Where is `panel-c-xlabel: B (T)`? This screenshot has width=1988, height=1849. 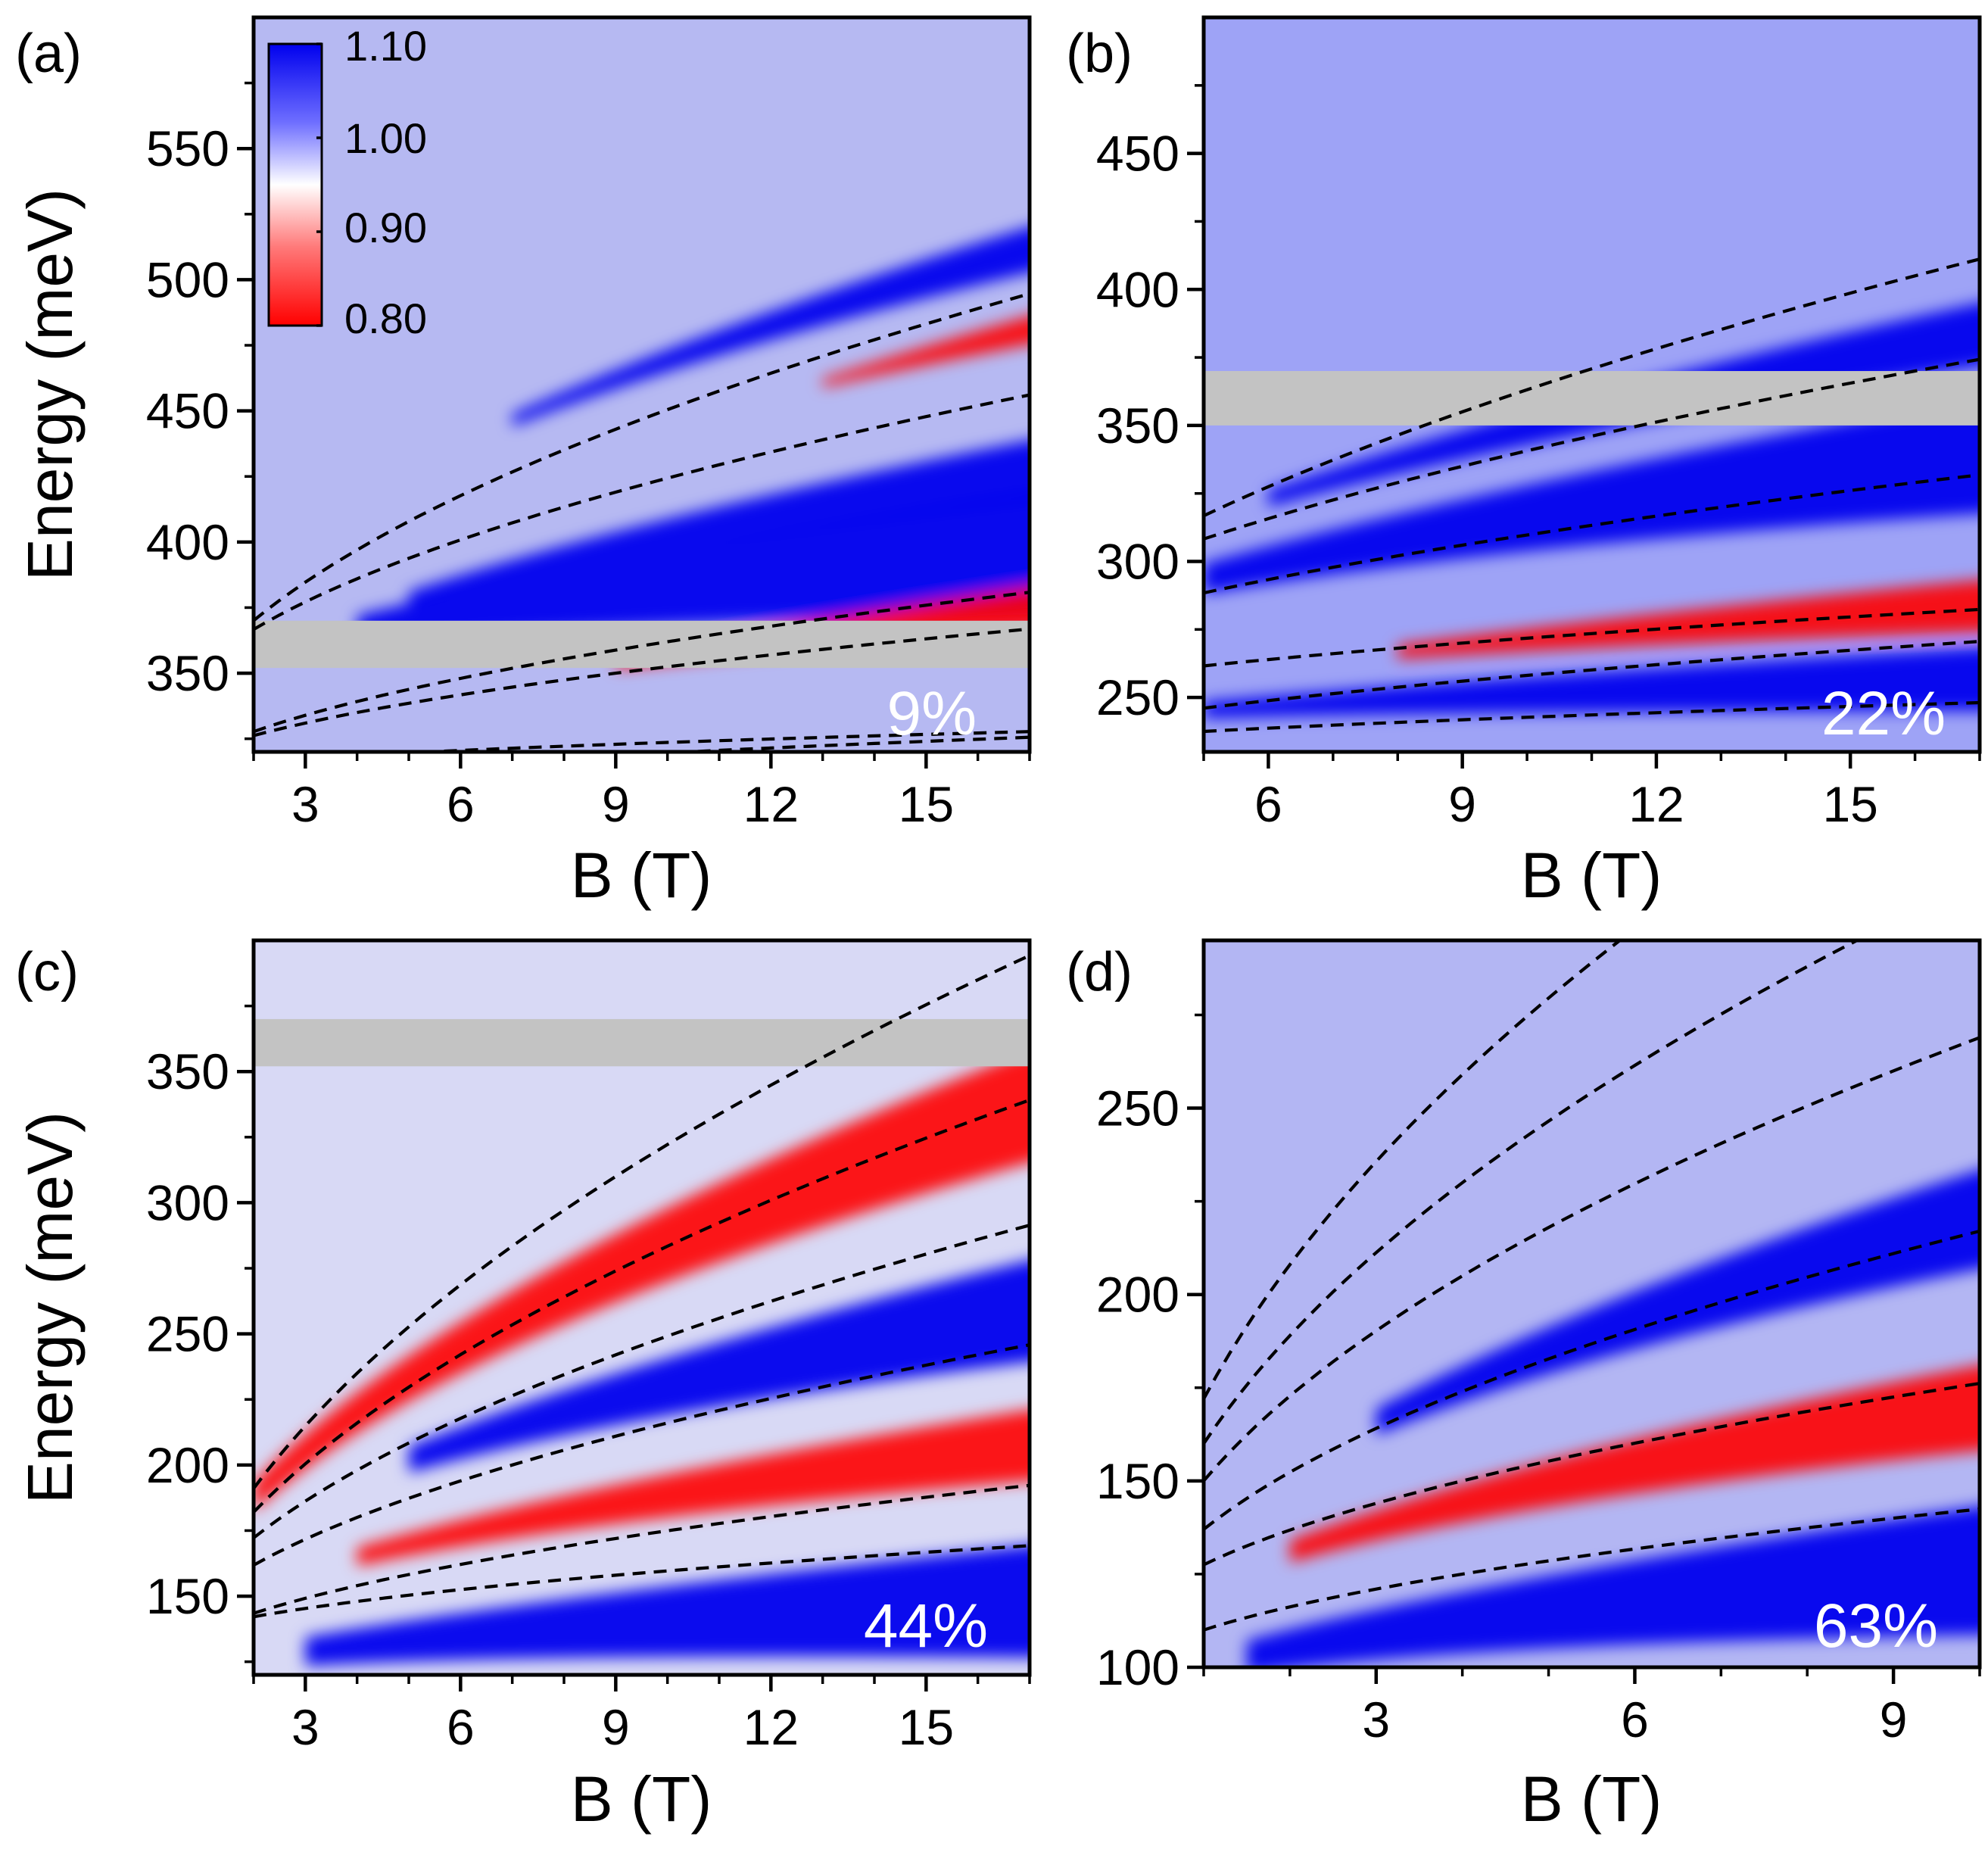 panel-c-xlabel: B (T) is located at coordinates (641, 1799).